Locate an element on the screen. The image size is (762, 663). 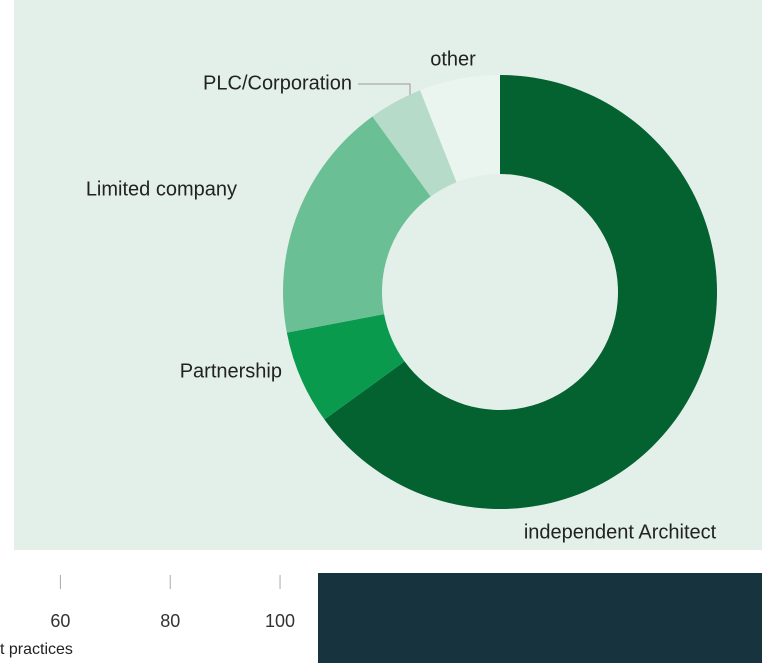
x-tick-label: 100 is located at coordinates (280, 621).